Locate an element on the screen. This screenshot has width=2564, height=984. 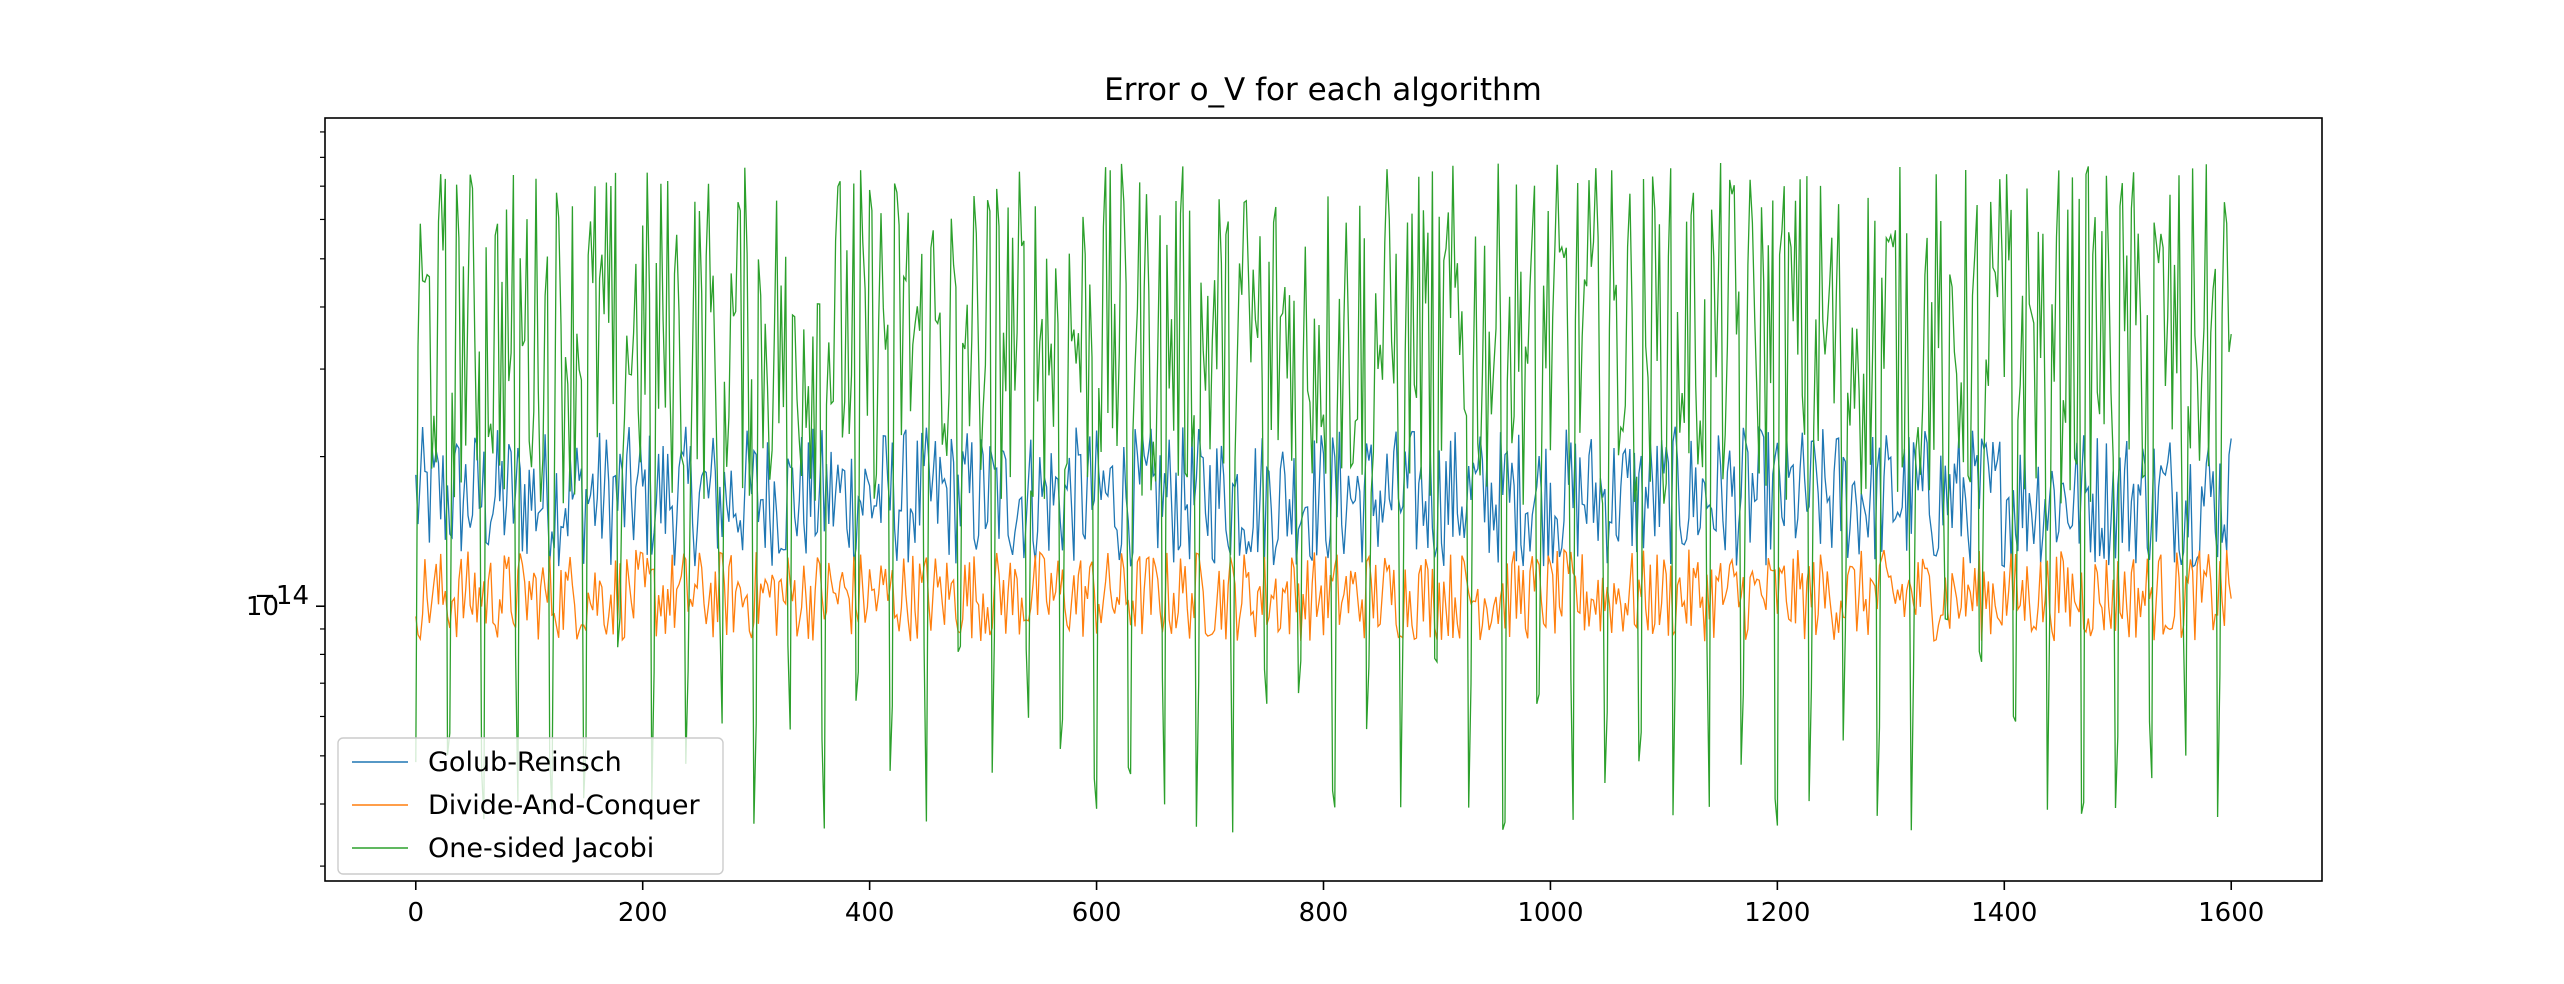
x-tick-label: 0 is located at coordinates (415, 913).